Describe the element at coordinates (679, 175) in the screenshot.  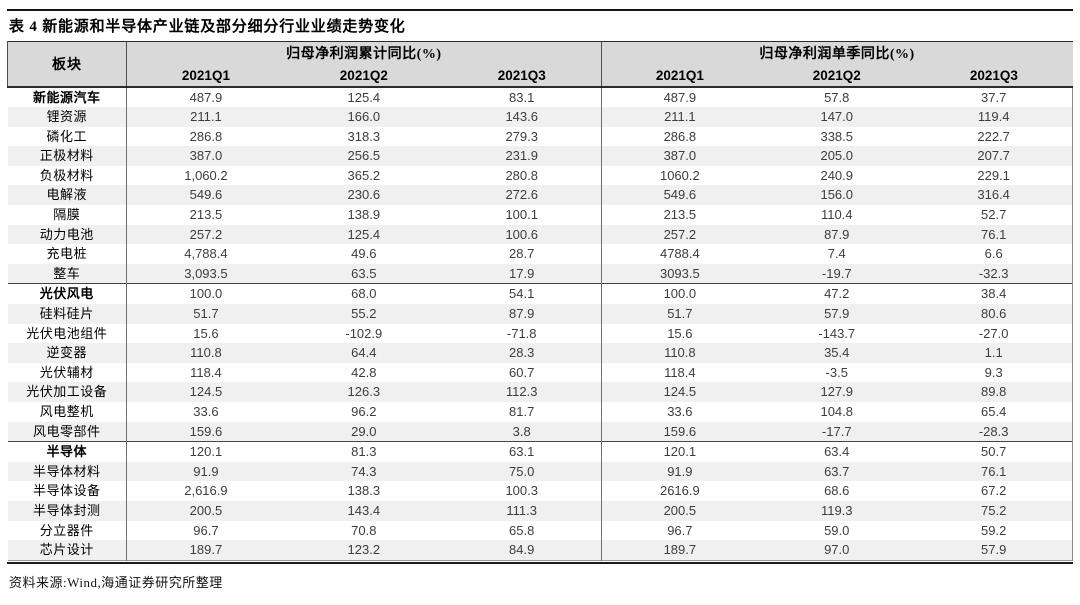
I see `value-cell: 1060.2` at that location.